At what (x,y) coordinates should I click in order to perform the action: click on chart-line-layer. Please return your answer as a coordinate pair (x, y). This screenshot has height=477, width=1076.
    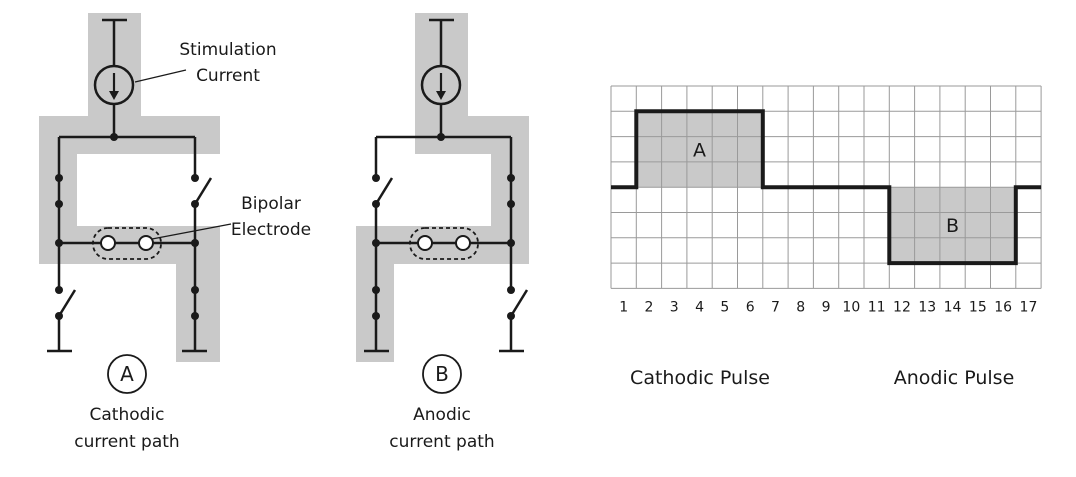
    Looking at the image, I should click on (826, 187).